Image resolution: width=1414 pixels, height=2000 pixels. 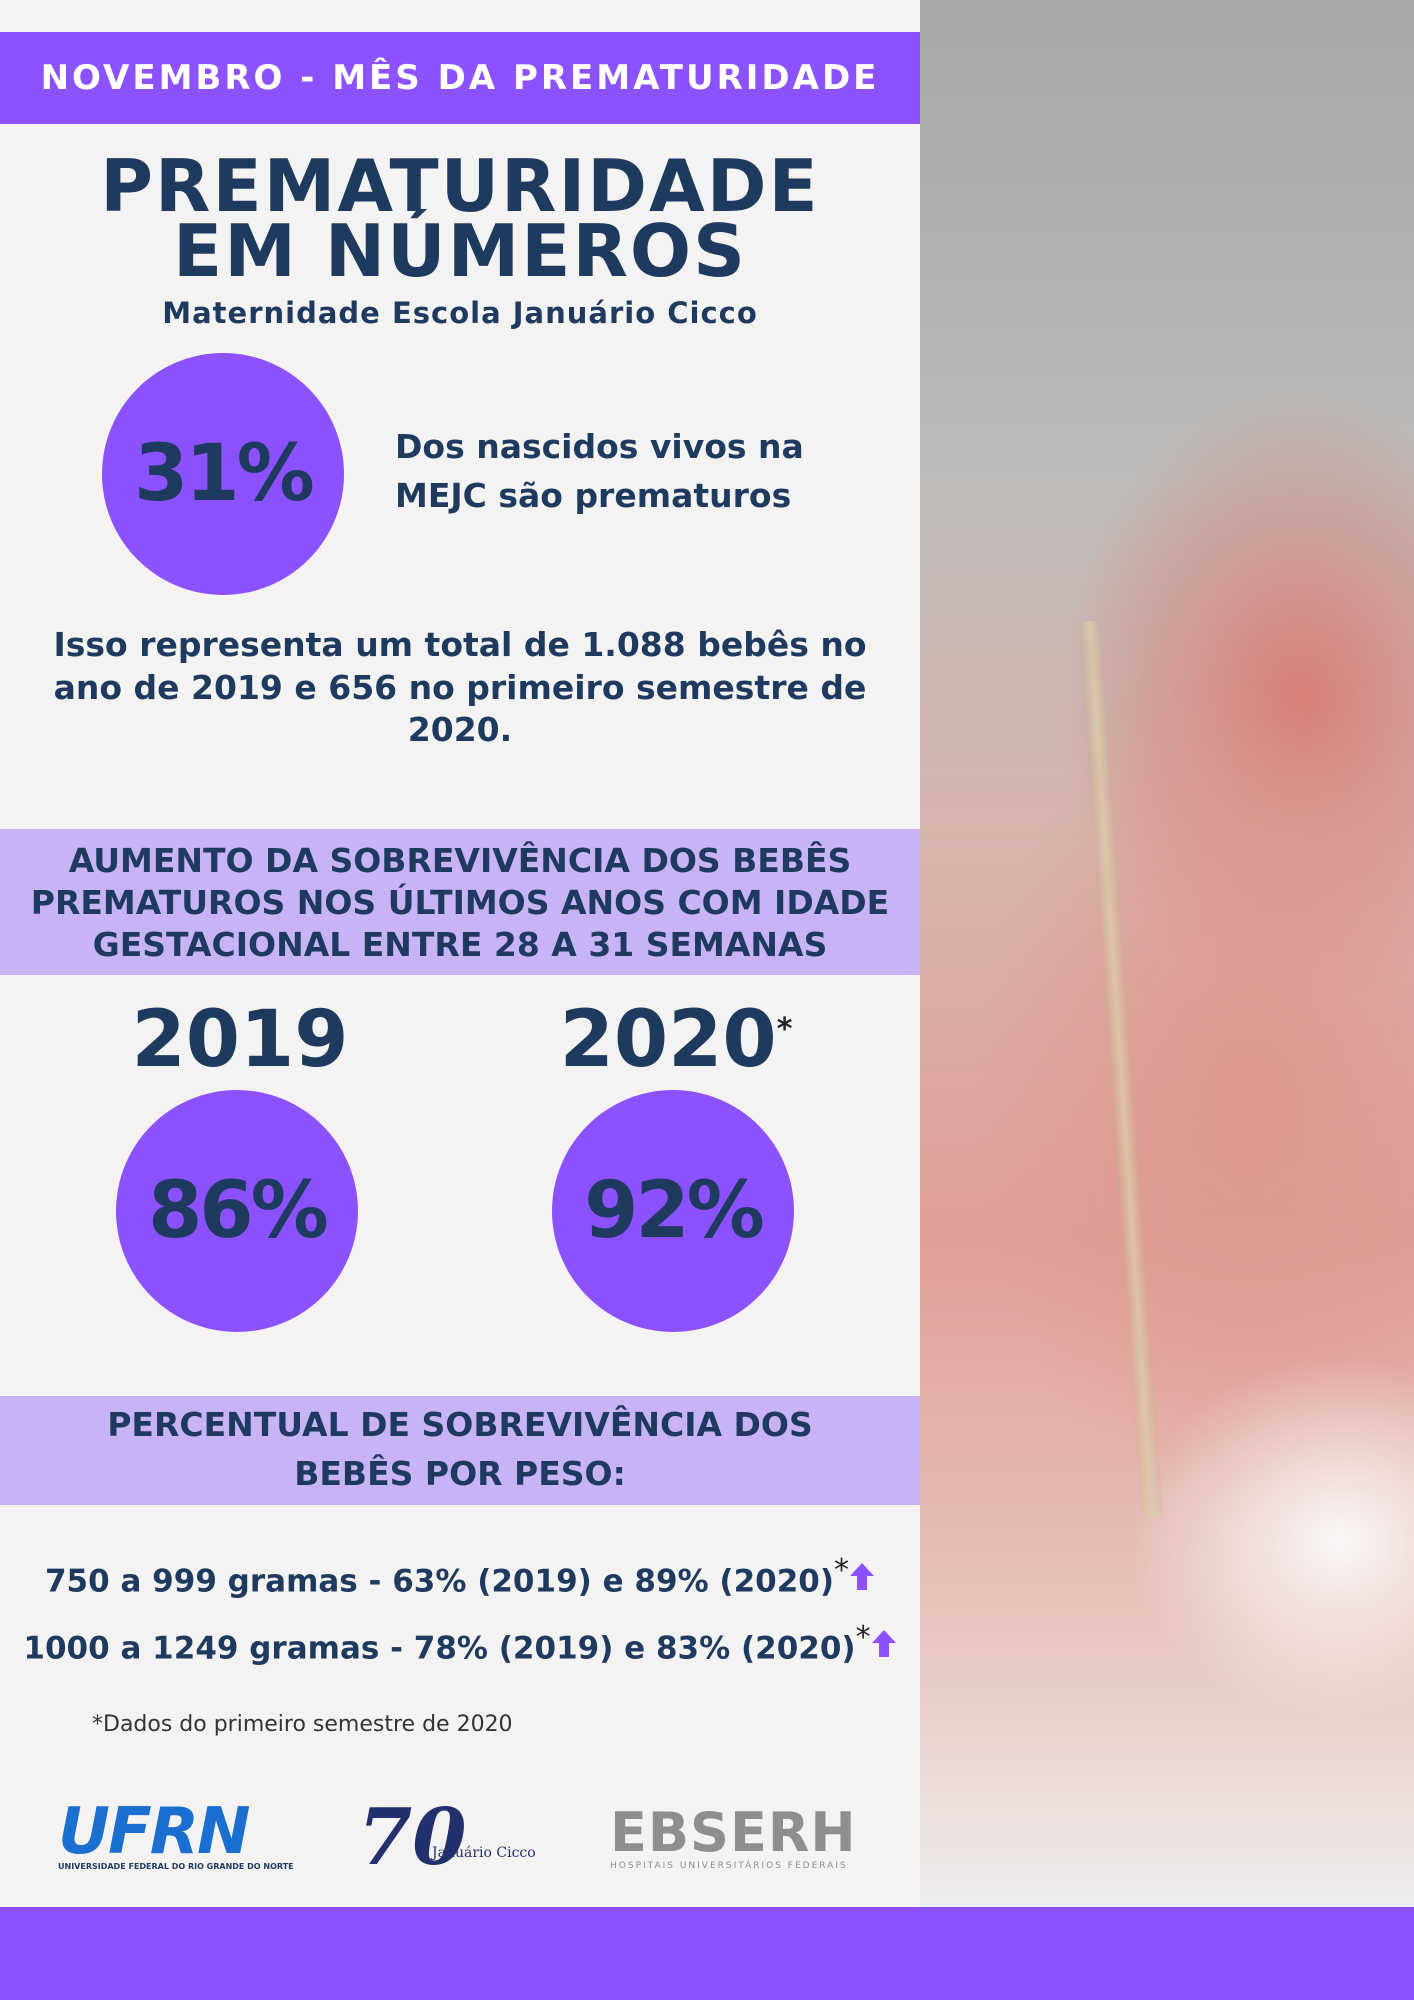 I want to click on year-label: 2019, so click(x=240, y=1040).